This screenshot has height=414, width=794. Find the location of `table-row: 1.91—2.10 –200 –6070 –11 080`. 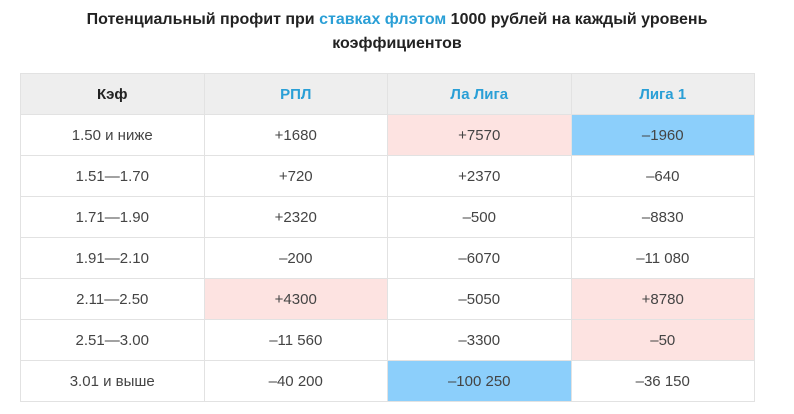

table-row: 1.91—2.10 –200 –6070 –11 080 is located at coordinates (387, 258).